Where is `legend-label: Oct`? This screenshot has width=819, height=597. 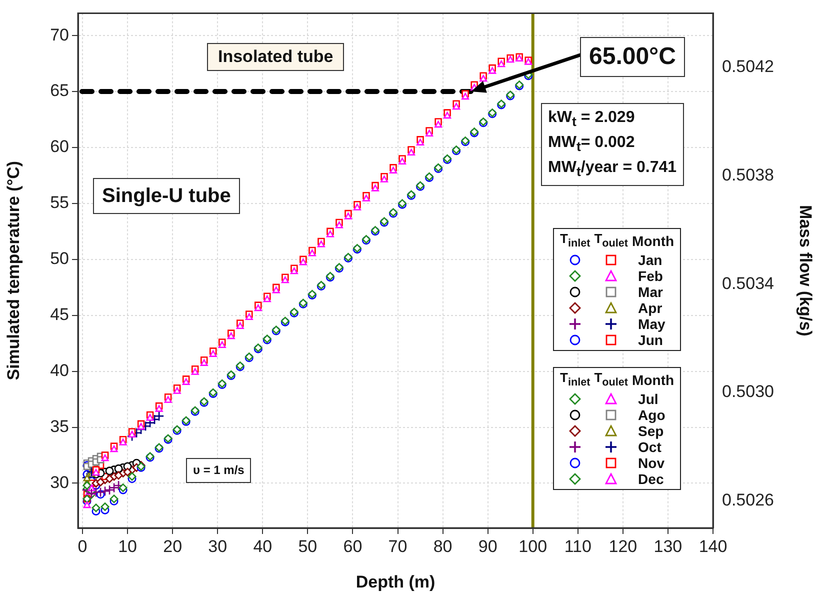
legend-label: Oct is located at coordinates (649, 446).